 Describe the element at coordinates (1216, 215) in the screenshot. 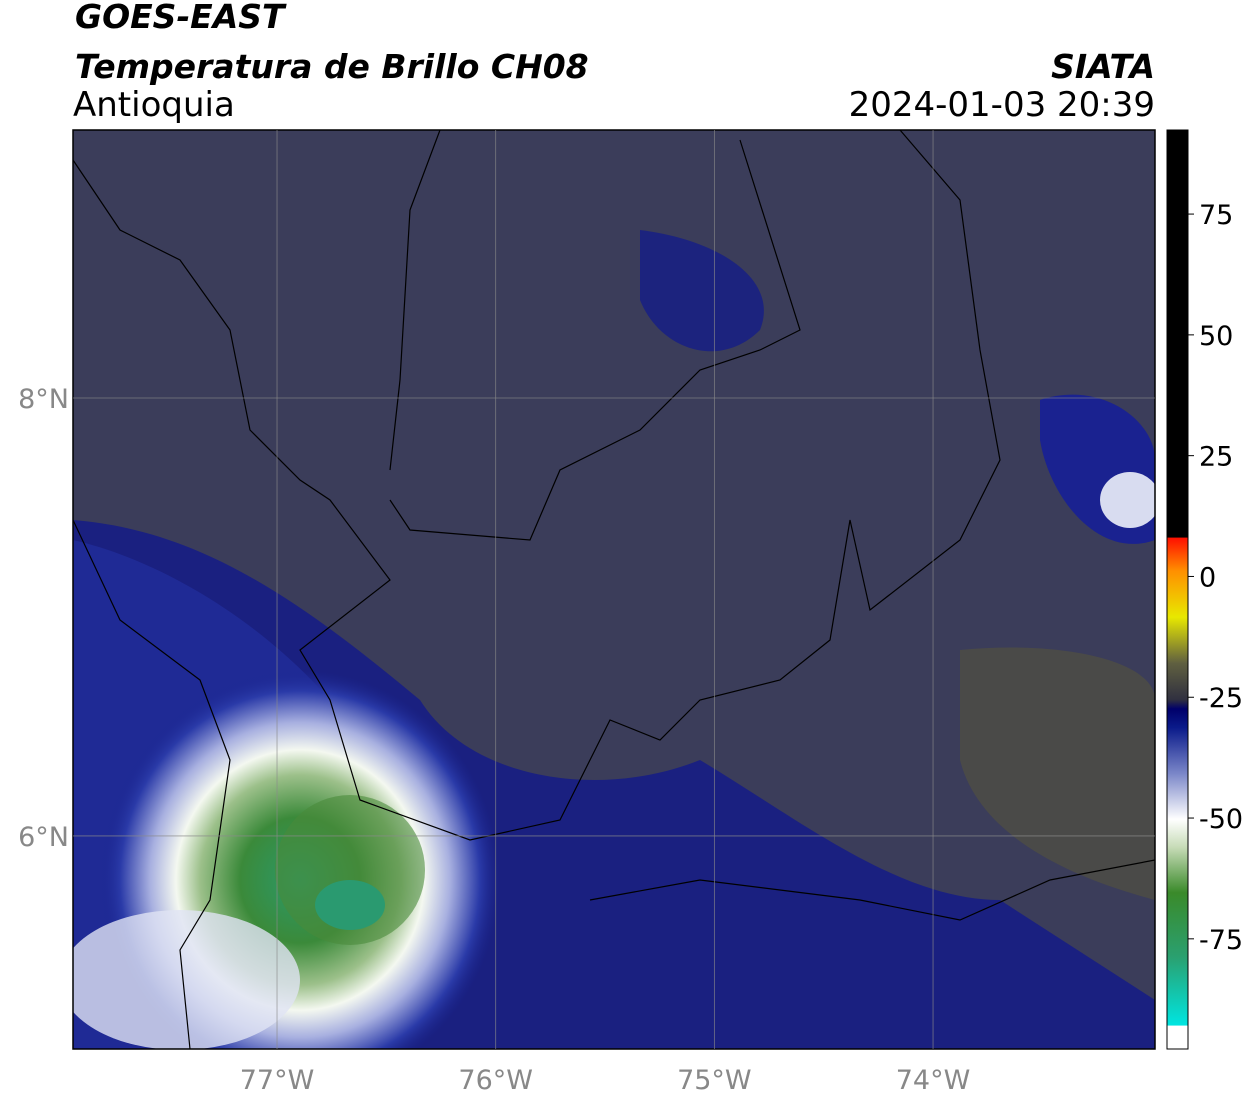

I see `colorbar-tick-label: 75` at that location.